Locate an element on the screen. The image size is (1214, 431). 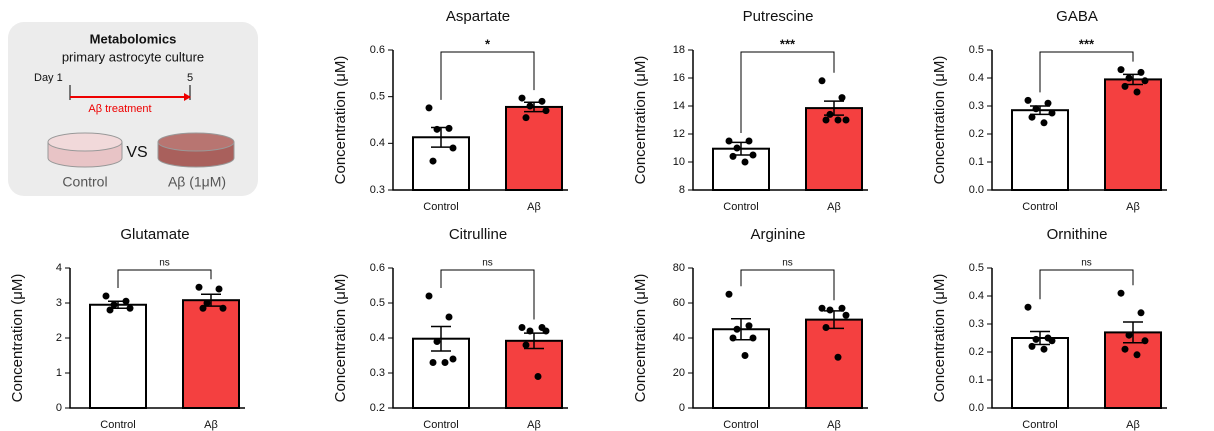
x-tick-label: Aβ is located at coordinates (1133, 207).